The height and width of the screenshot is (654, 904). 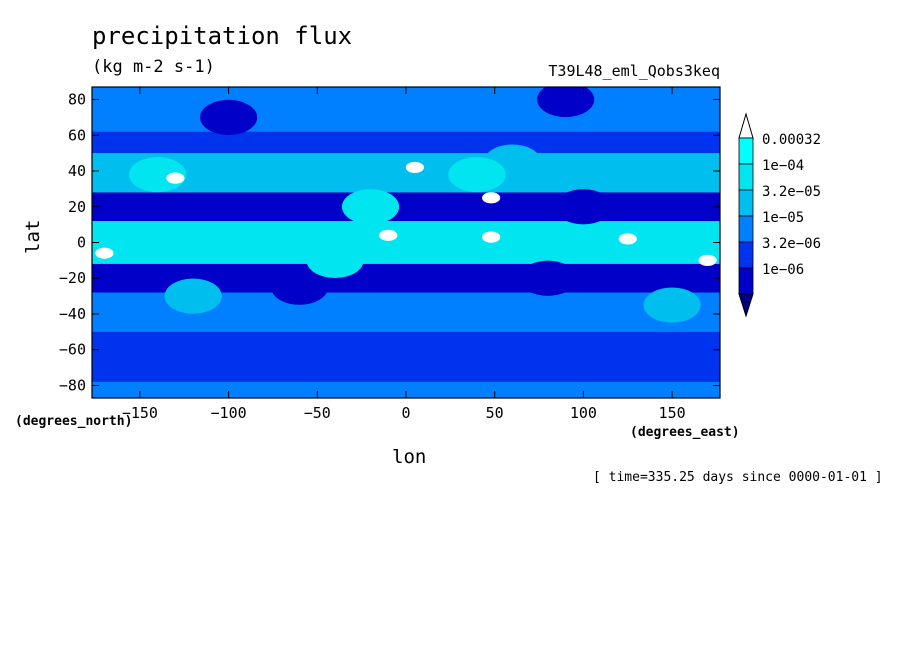 I want to click on y-tick-label: 20, so click(x=77, y=207).